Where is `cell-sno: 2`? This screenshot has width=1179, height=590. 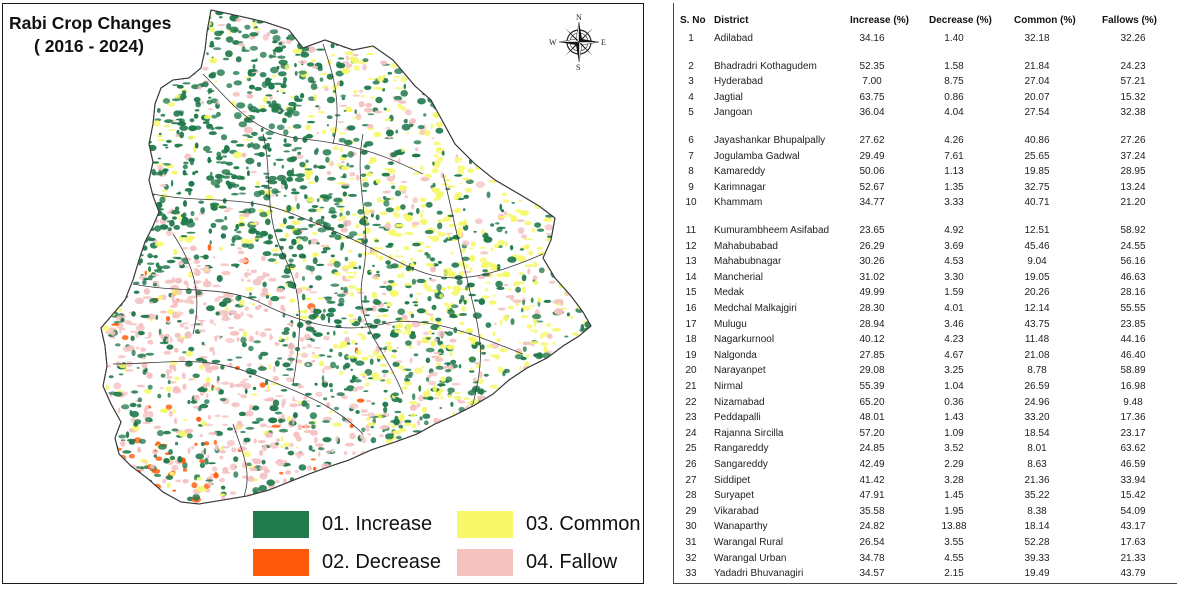
cell-sno: 2 is located at coordinates (691, 66).